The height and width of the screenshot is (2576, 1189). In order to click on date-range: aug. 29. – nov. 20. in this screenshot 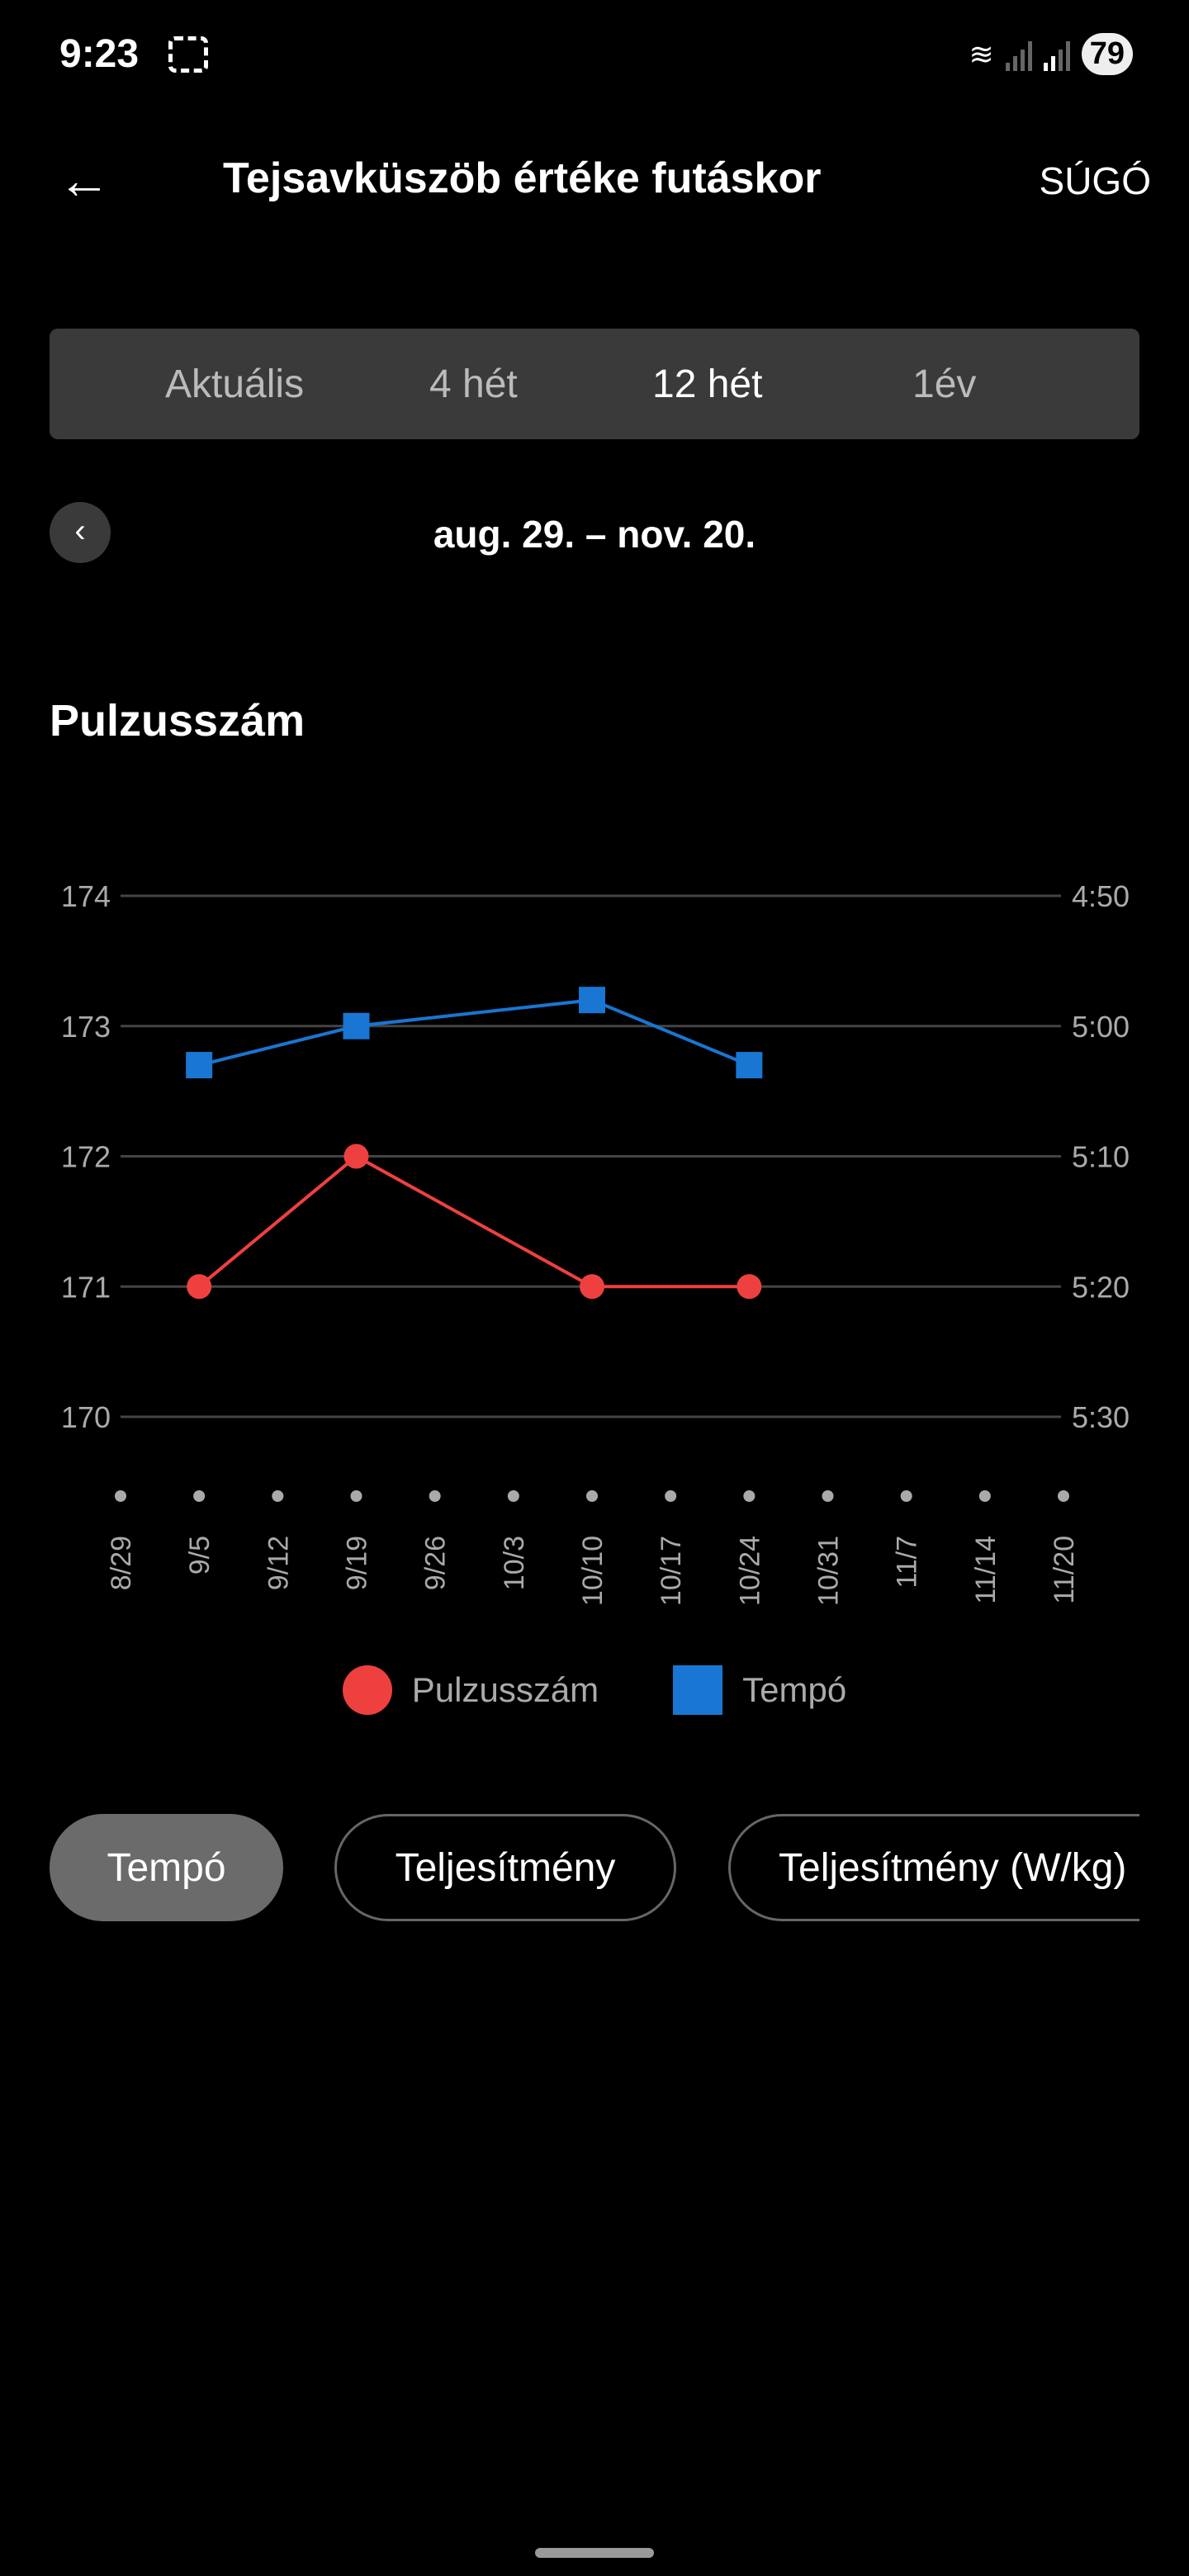, I will do `click(594, 534)`.